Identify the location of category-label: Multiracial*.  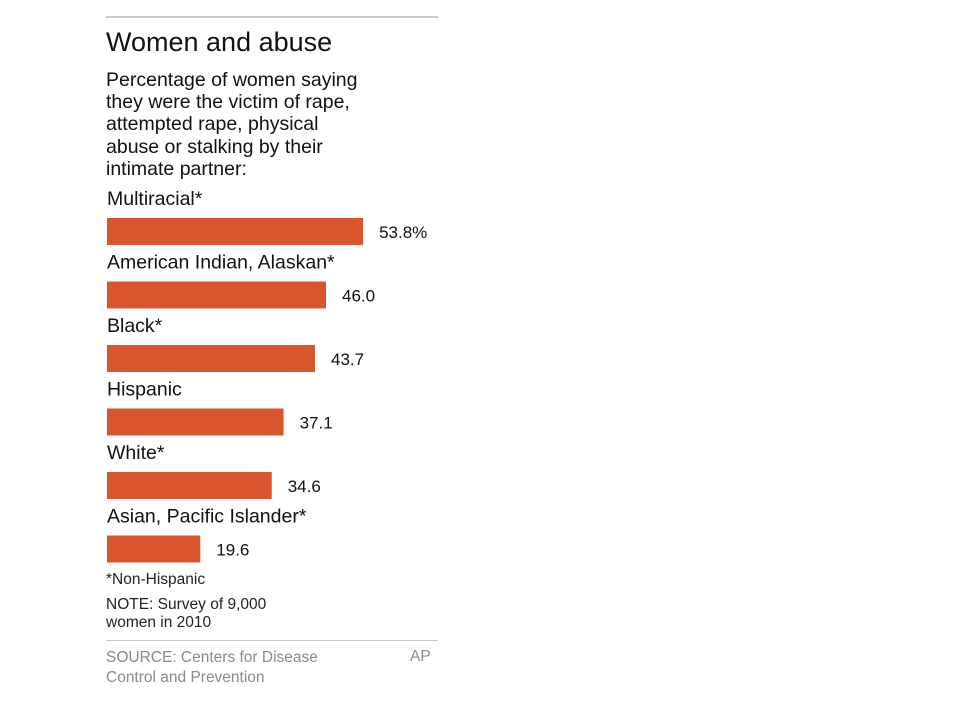
(155, 199).